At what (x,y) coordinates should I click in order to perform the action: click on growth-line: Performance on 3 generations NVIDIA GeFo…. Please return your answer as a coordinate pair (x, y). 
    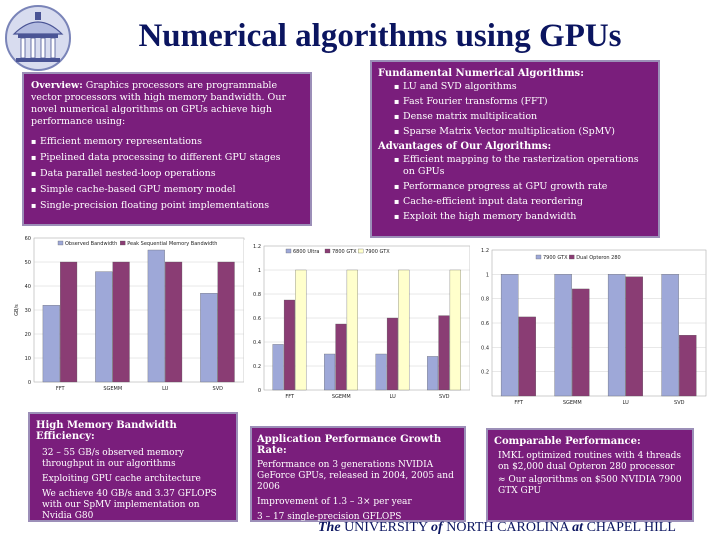
    Looking at the image, I should click on (355, 476).